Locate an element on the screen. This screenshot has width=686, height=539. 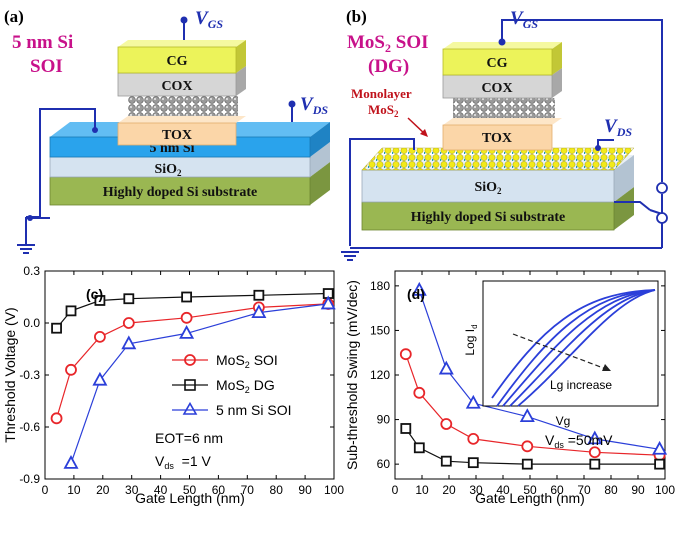
chart-d-panel-label: (d) is located at coordinates (416, 294).